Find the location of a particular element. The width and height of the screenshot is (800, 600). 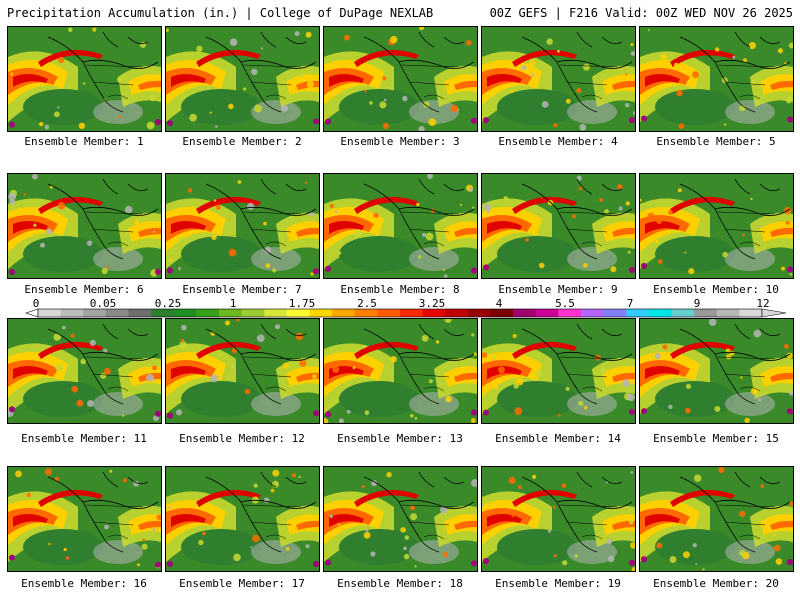

ensemble-member-label: Ensemble Member: 18 is located at coordinates (400, 583).